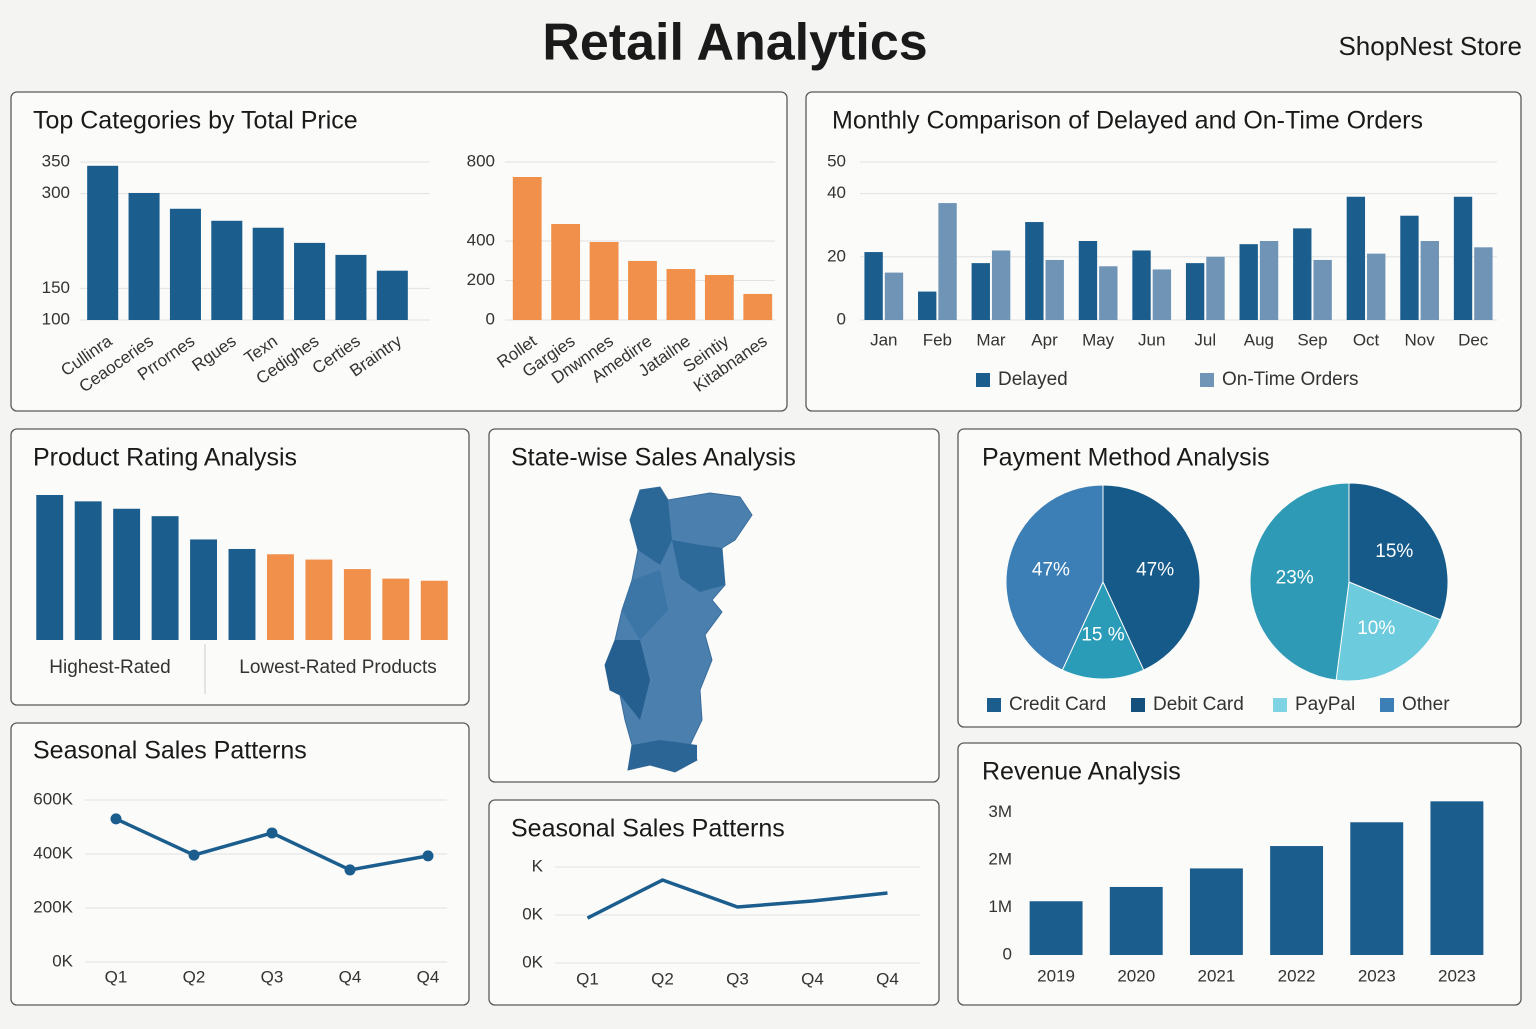 The image size is (1536, 1029). Describe the element at coordinates (170, 751) in the screenshot. I see `panel-title: Seasonal Sales Patterns` at that location.